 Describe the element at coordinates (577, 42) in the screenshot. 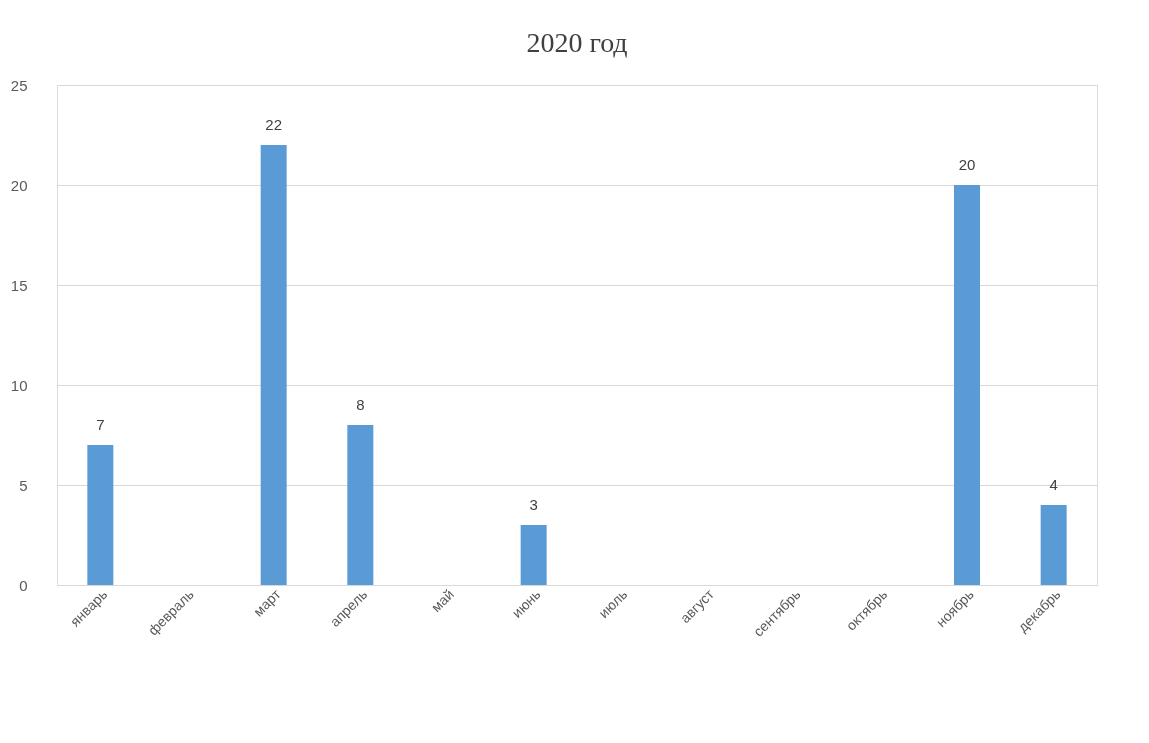

I see `chart-title: 2020 год` at that location.